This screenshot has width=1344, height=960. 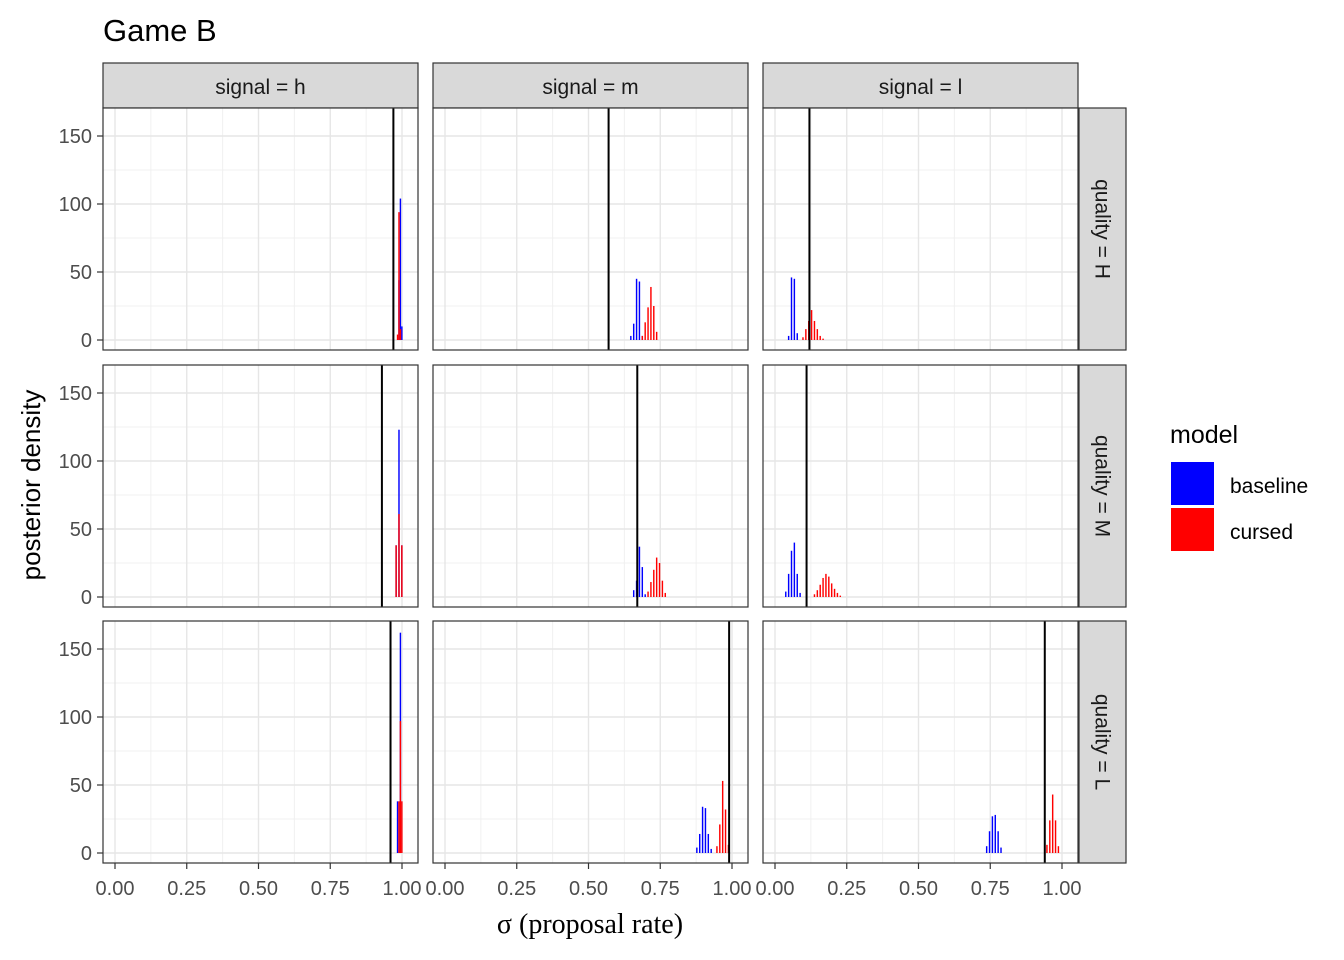 What do you see at coordinates (590, 924) in the screenshot?
I see `x-axis-title: σ (proposal rate)` at bounding box center [590, 924].